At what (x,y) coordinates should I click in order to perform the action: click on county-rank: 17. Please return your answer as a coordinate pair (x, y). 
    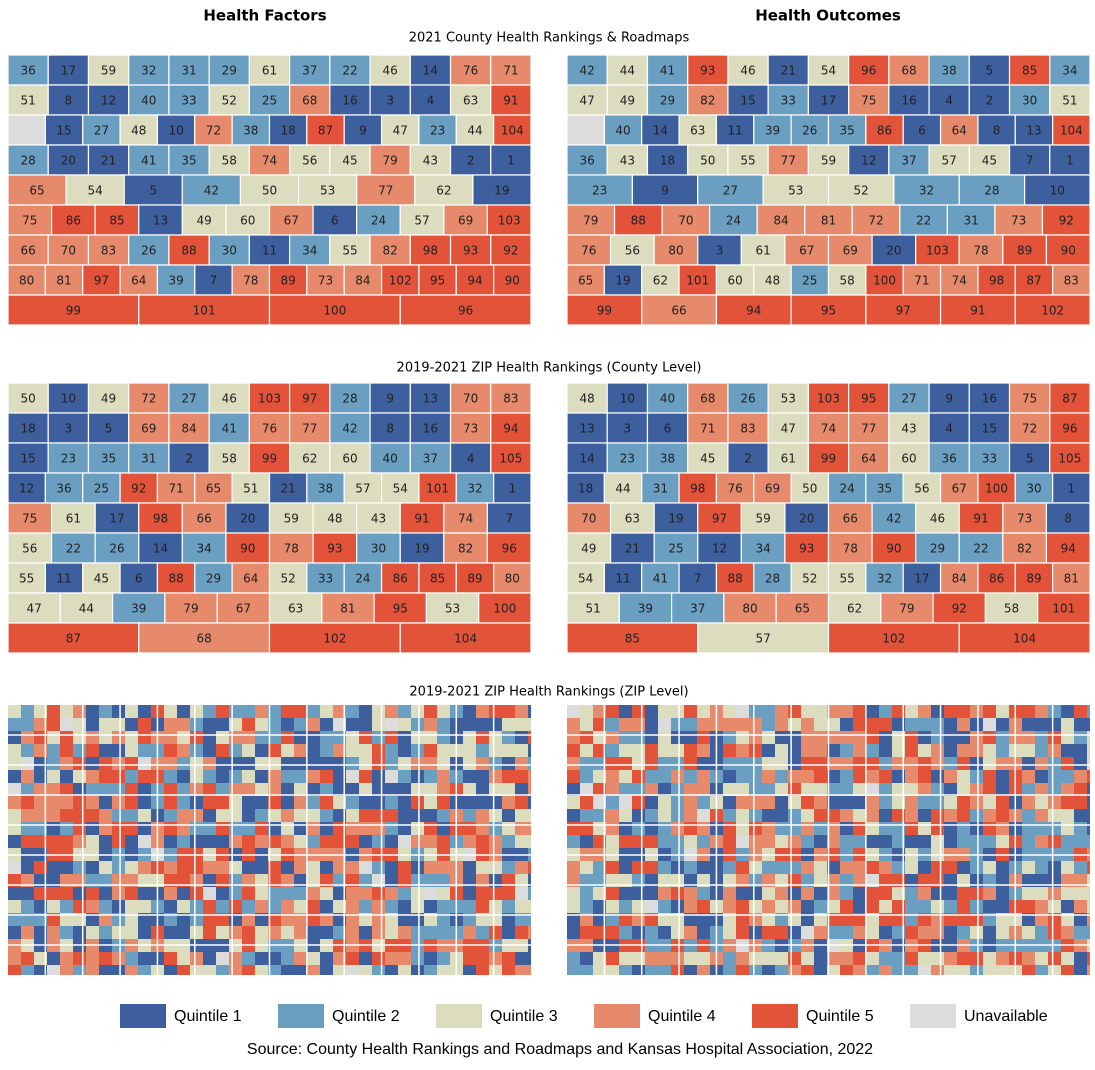
    Looking at the image, I should click on (116, 519).